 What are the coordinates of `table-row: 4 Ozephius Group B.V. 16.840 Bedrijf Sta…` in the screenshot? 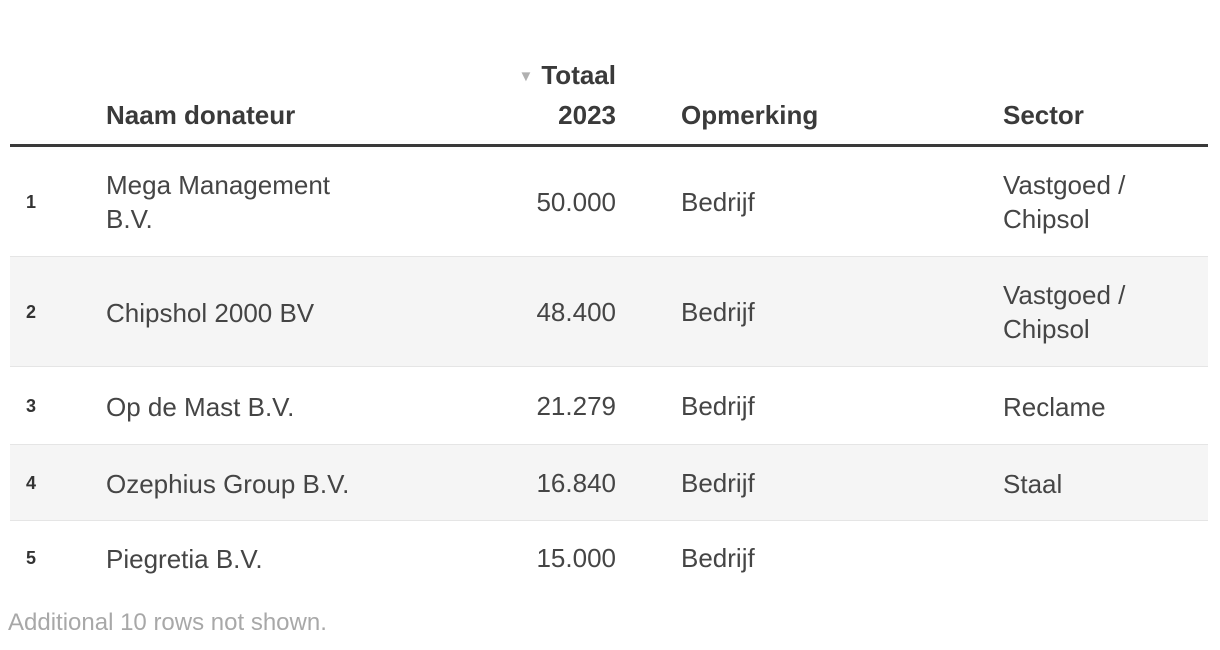 It's located at (609, 482).